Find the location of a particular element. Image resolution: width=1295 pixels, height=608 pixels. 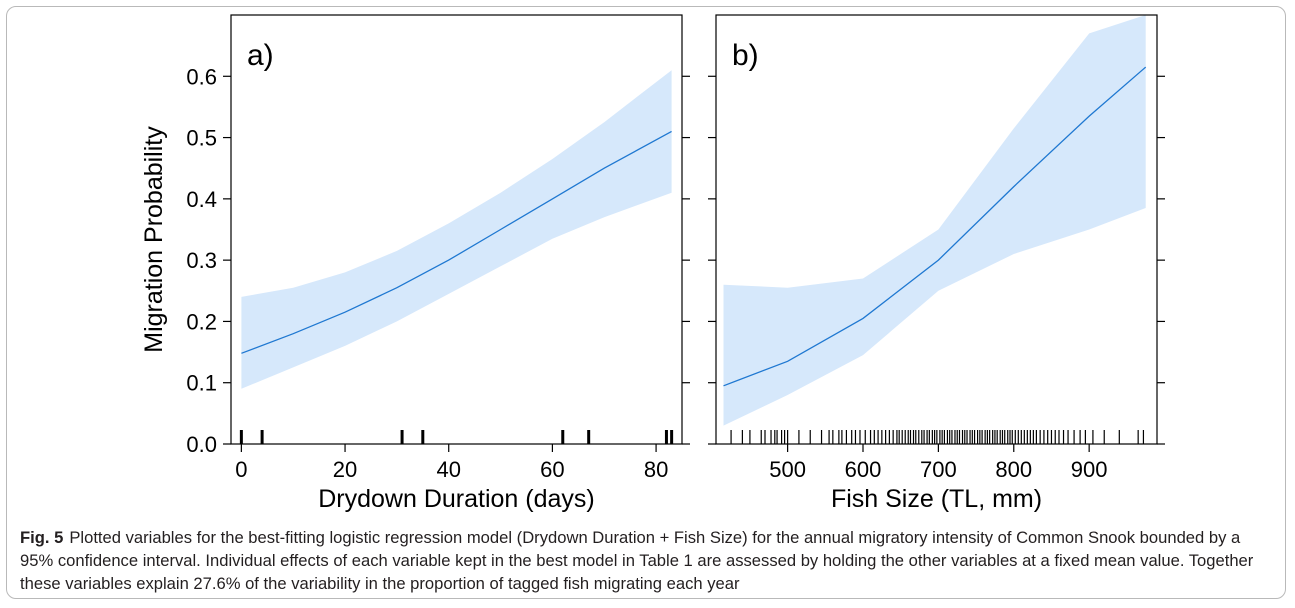

x-tick-label: 600 is located at coordinates (863, 469).